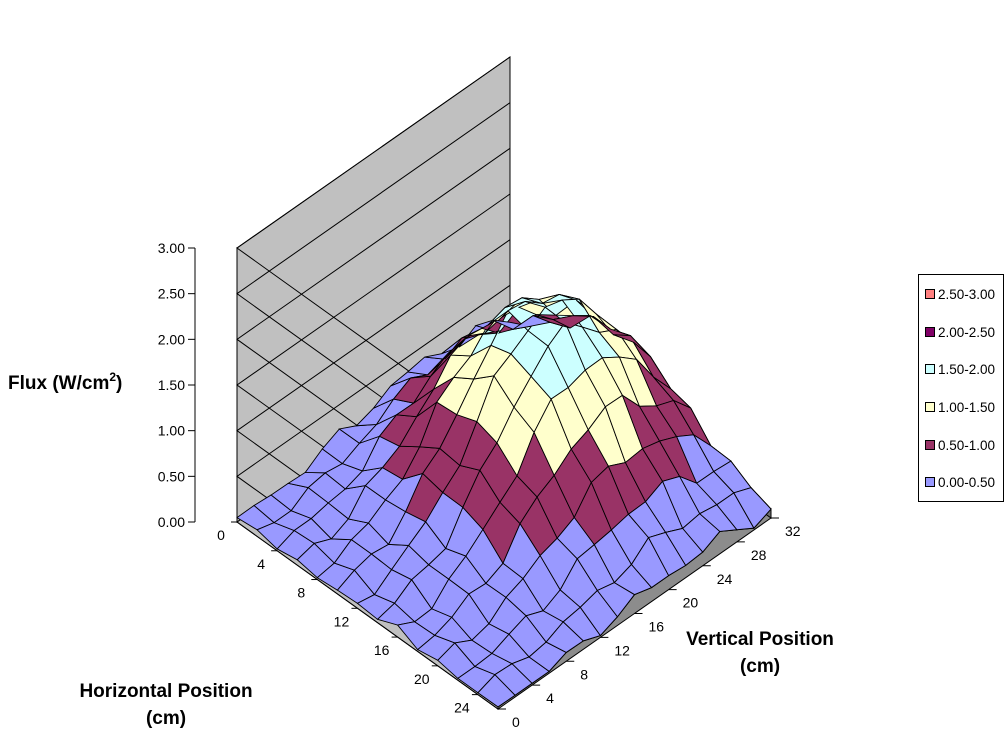 The width and height of the screenshot is (1008, 733). What do you see at coordinates (171, 476) in the screenshot?
I see `z-tick-label: 0.50` at bounding box center [171, 476].